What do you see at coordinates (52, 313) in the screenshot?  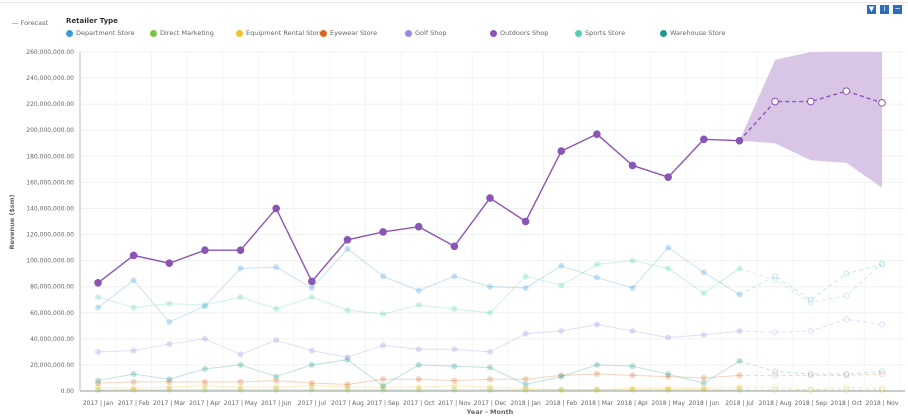 I see `y-tick-label: 60,000,000.00` at bounding box center [52, 313].